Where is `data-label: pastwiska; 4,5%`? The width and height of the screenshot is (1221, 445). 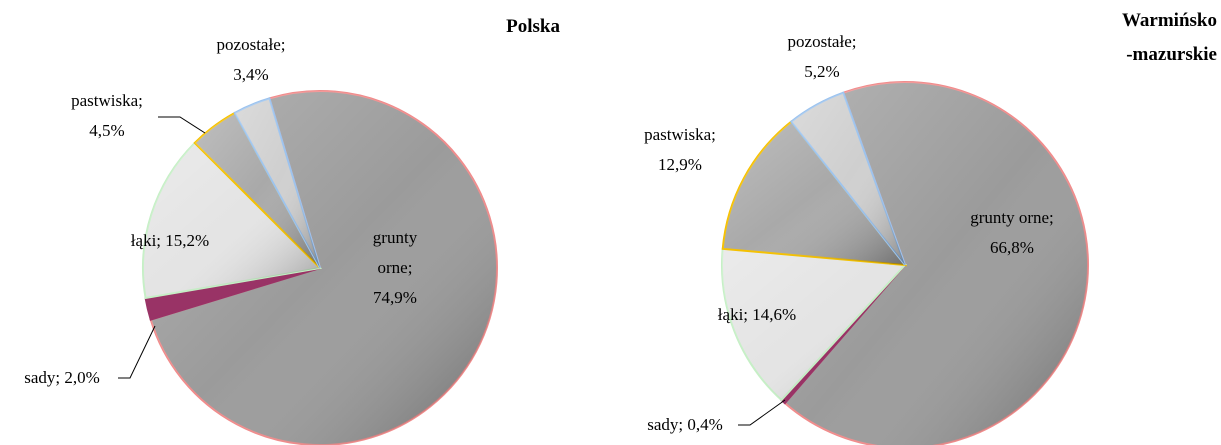 data-label: pastwiska; 4,5% is located at coordinates (107, 115).